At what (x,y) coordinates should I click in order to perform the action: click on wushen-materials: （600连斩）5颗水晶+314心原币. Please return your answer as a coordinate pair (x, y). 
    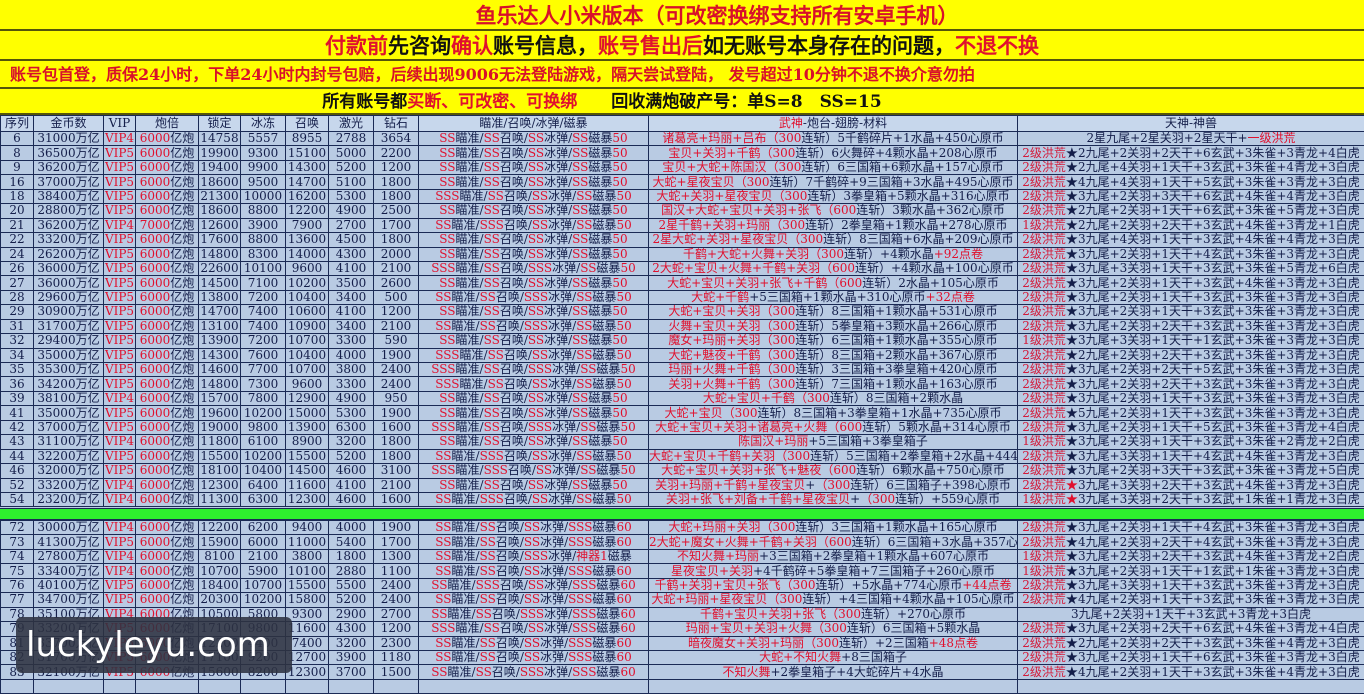
    Looking at the image, I should click on (919, 427).